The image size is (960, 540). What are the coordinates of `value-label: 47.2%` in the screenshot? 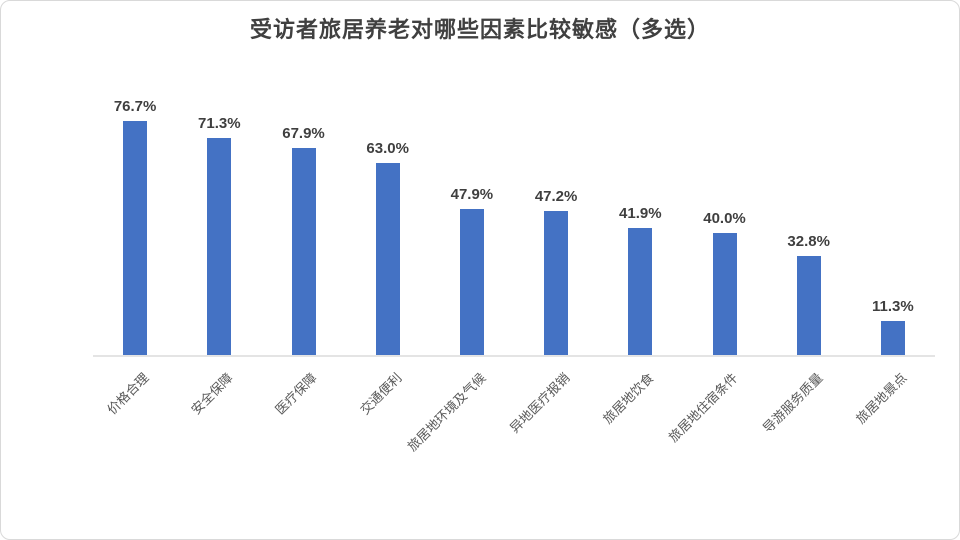 It's located at (556, 197).